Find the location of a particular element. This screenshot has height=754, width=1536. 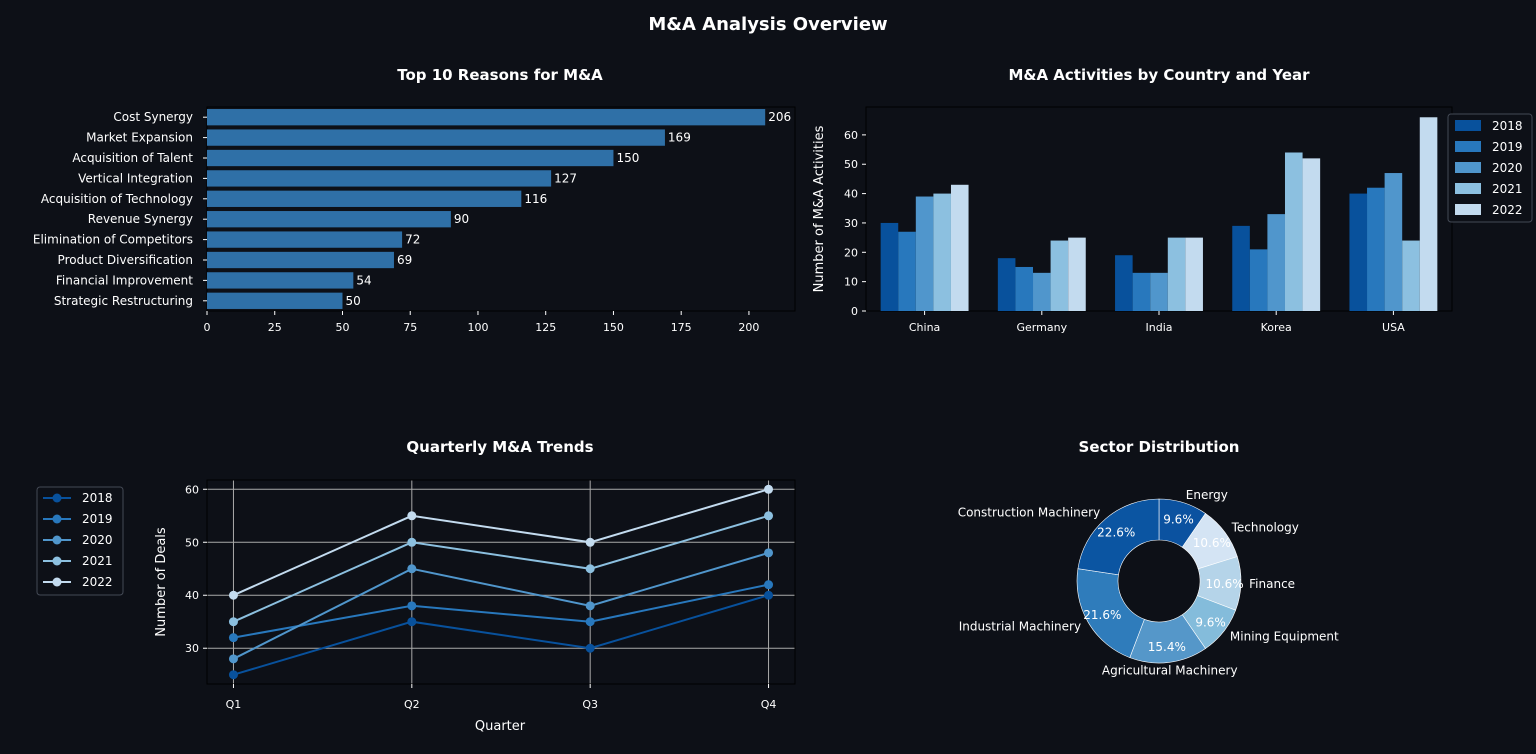

reason-category-label: Market Expansion is located at coordinates (139, 138).